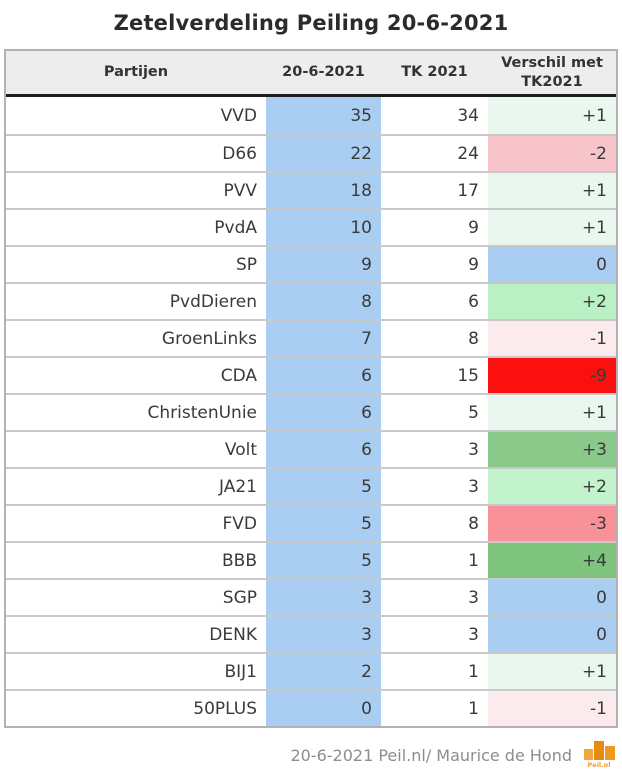  Describe the element at coordinates (240, 449) in the screenshot. I see `party-cell: Volt` at that location.